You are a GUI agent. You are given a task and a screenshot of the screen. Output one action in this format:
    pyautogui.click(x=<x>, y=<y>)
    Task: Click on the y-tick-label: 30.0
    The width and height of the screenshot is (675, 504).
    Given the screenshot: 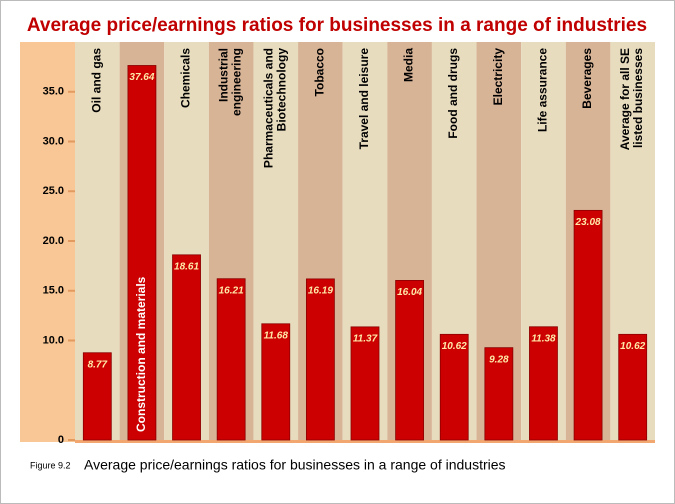 What is the action you would take?
    pyautogui.click(x=53, y=141)
    